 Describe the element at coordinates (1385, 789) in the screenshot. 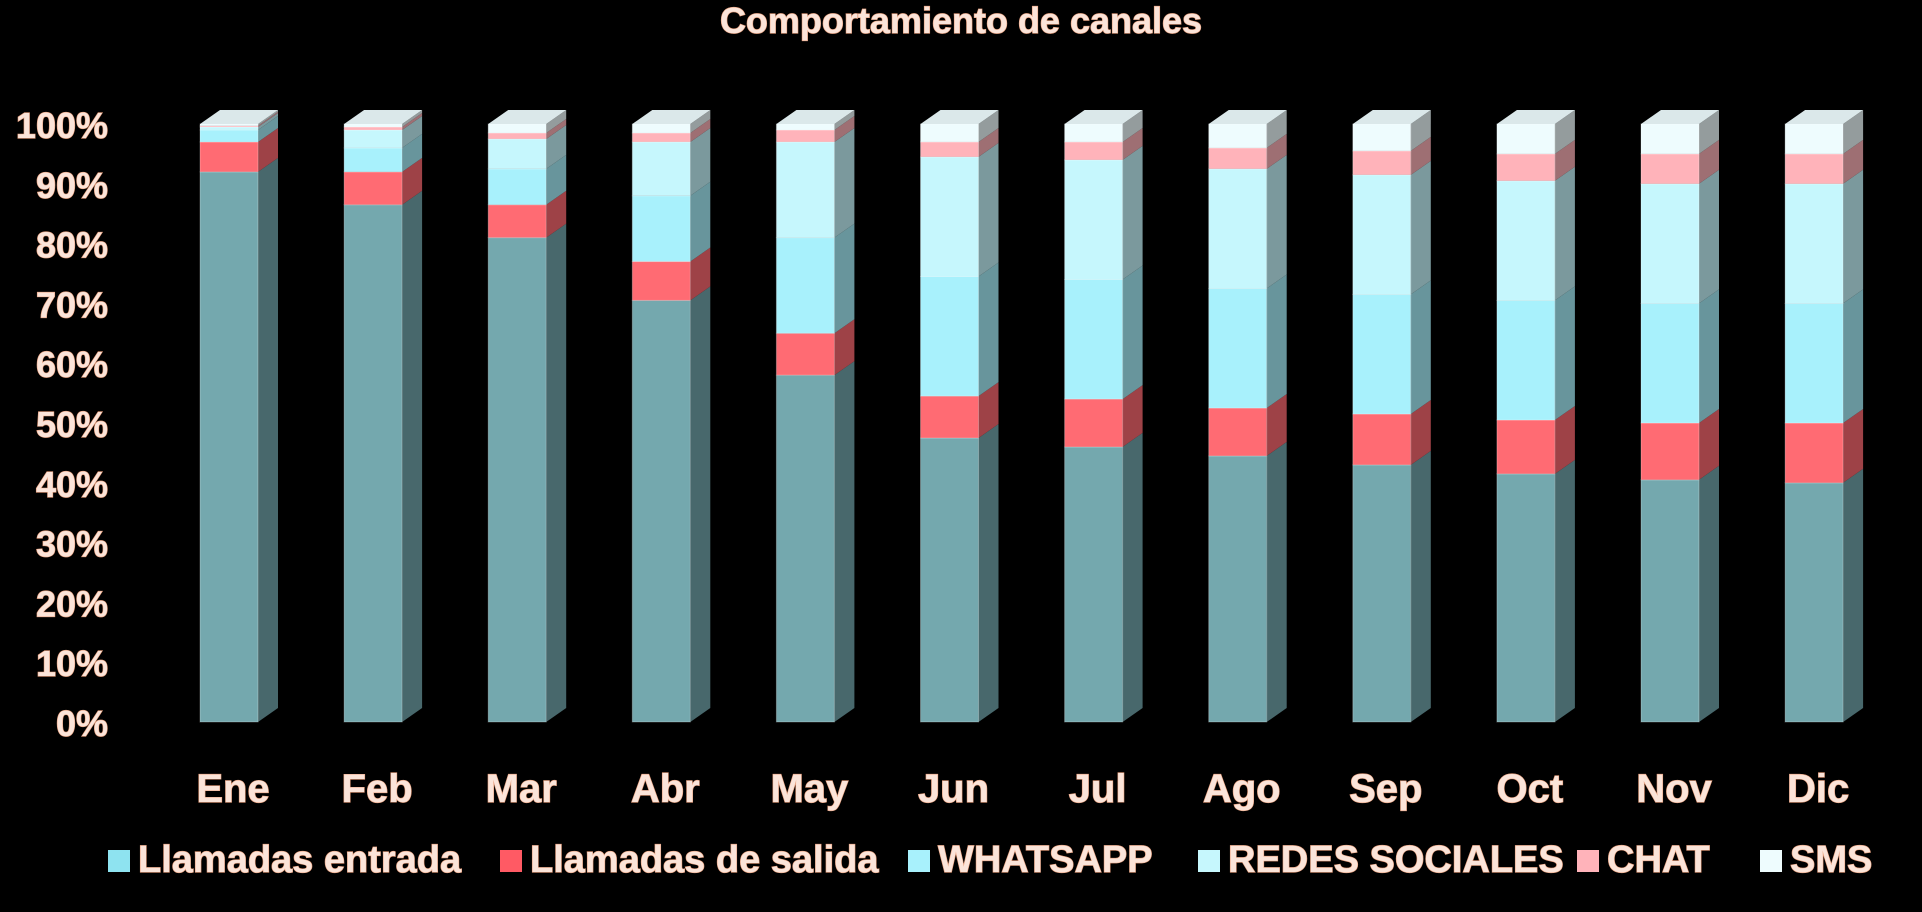

I see `x-tick-label: Sep` at that location.